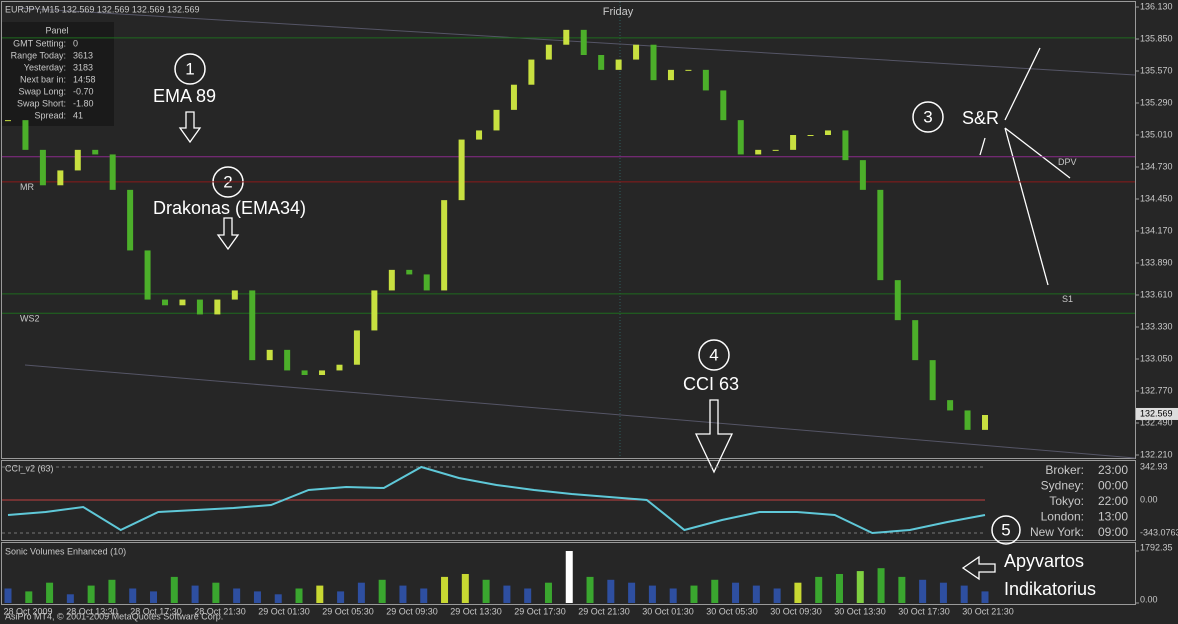 This screenshot has width=1178, height=624. I want to click on level-label: MR, so click(27, 187).